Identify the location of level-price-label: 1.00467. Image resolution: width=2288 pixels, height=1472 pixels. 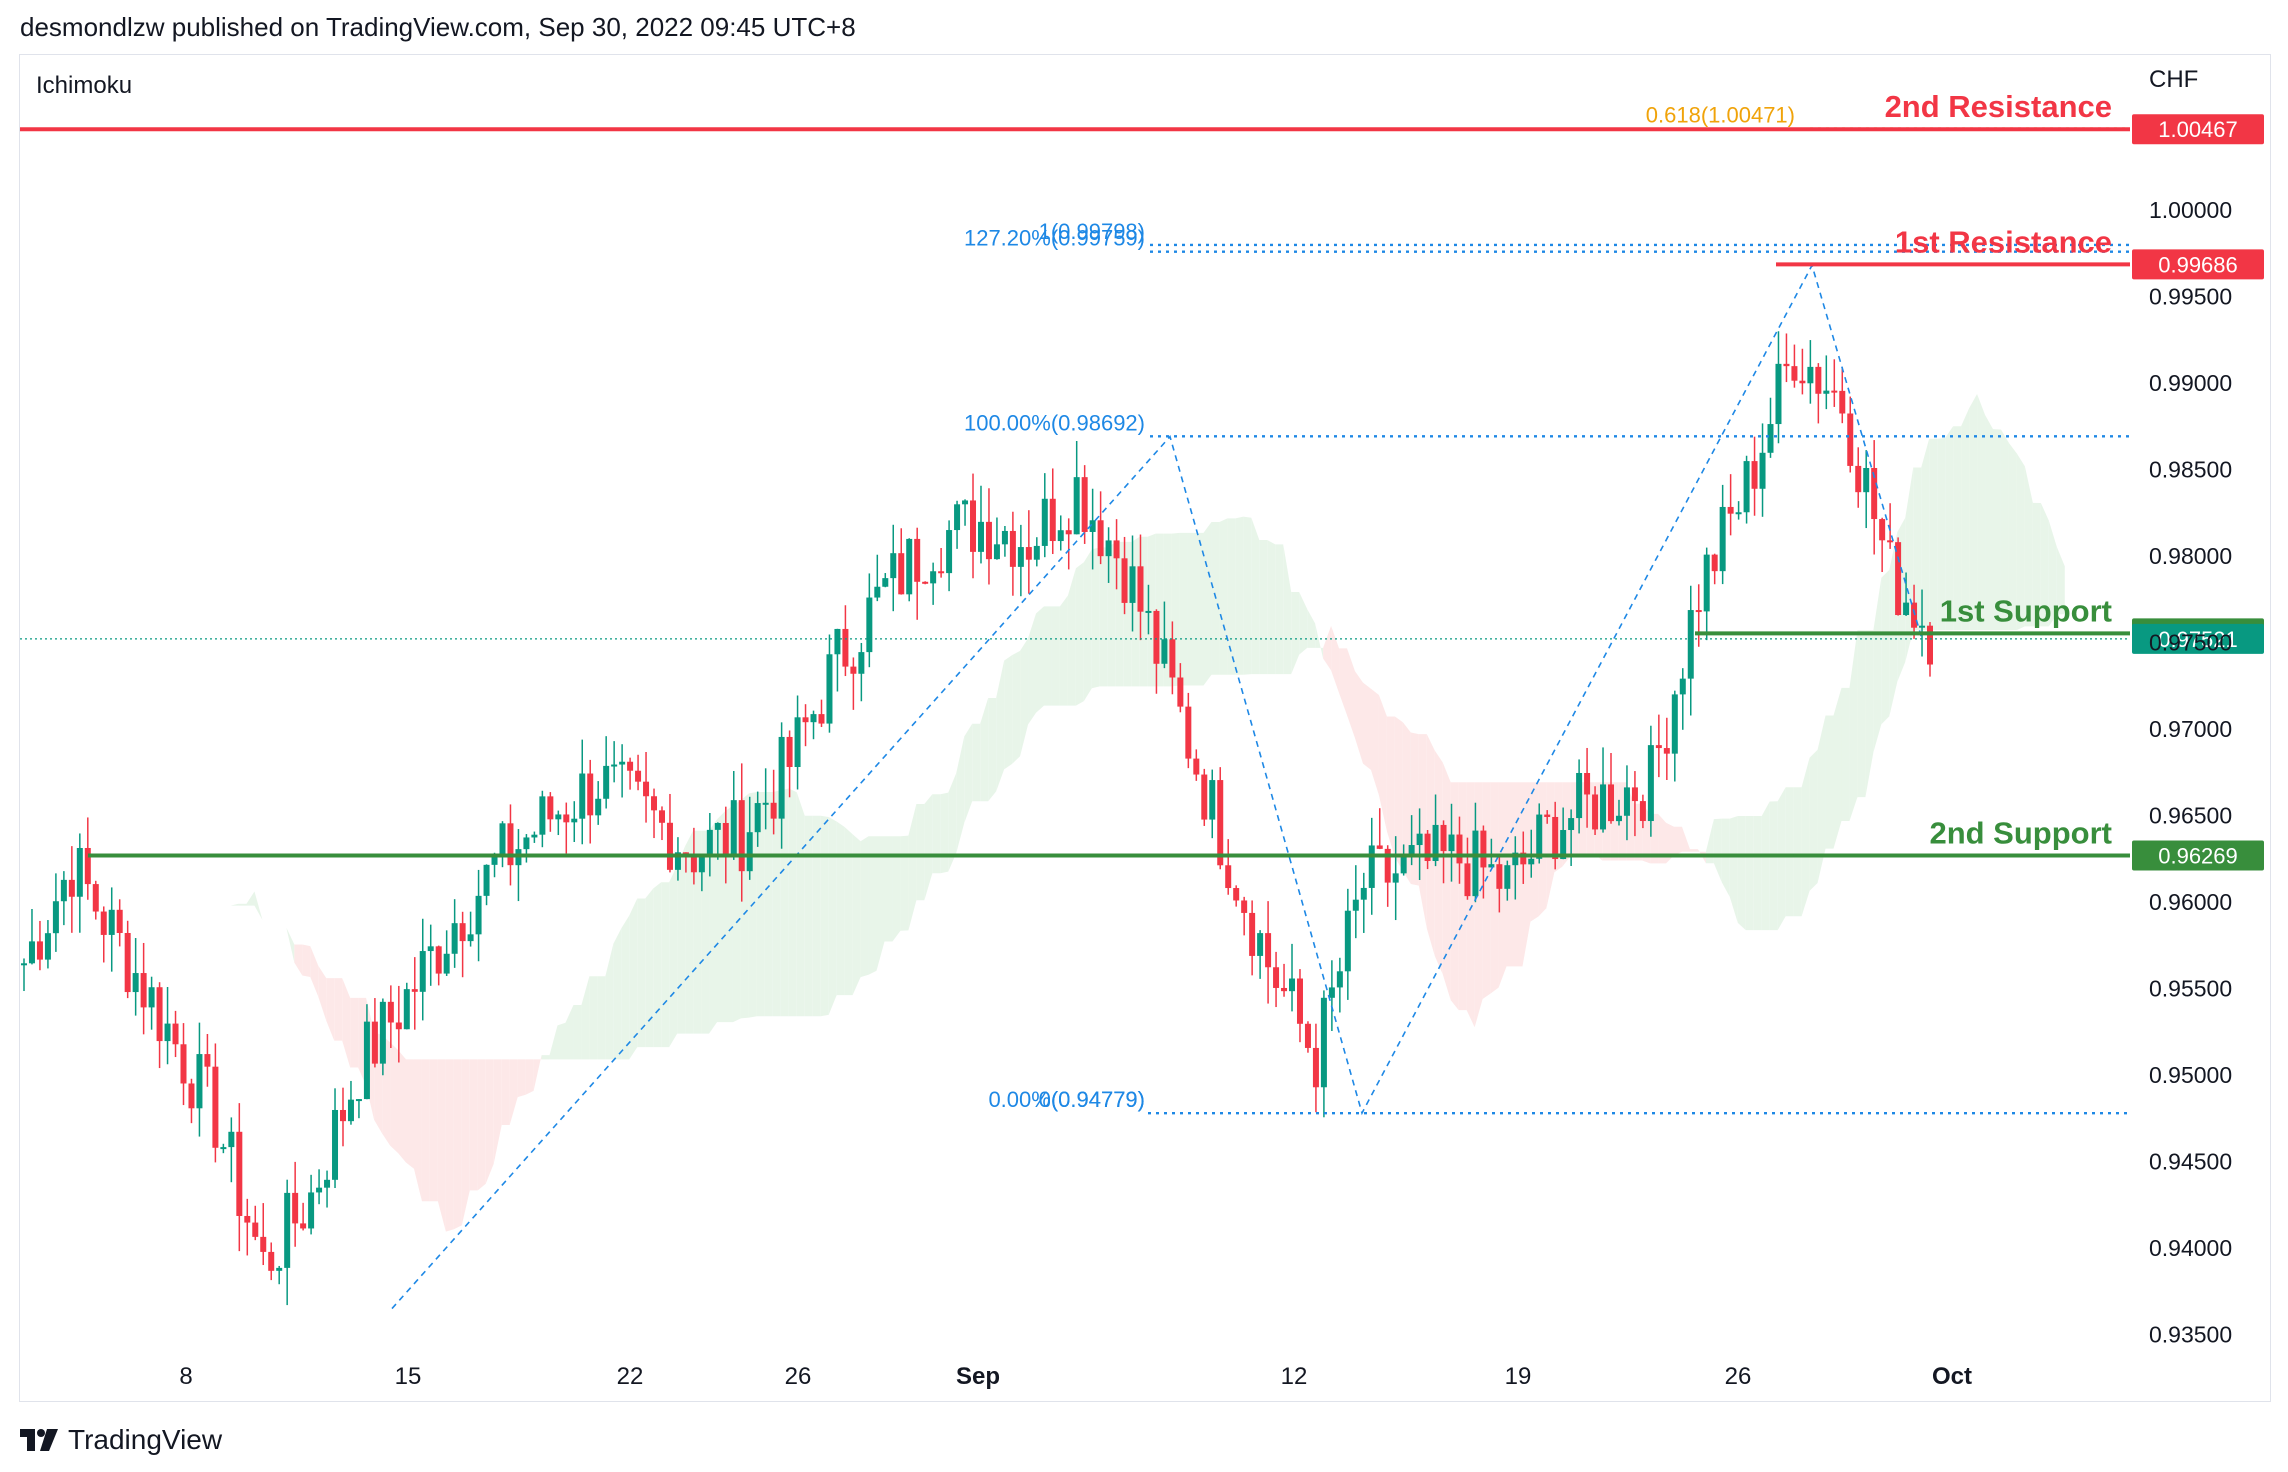
(2198, 129).